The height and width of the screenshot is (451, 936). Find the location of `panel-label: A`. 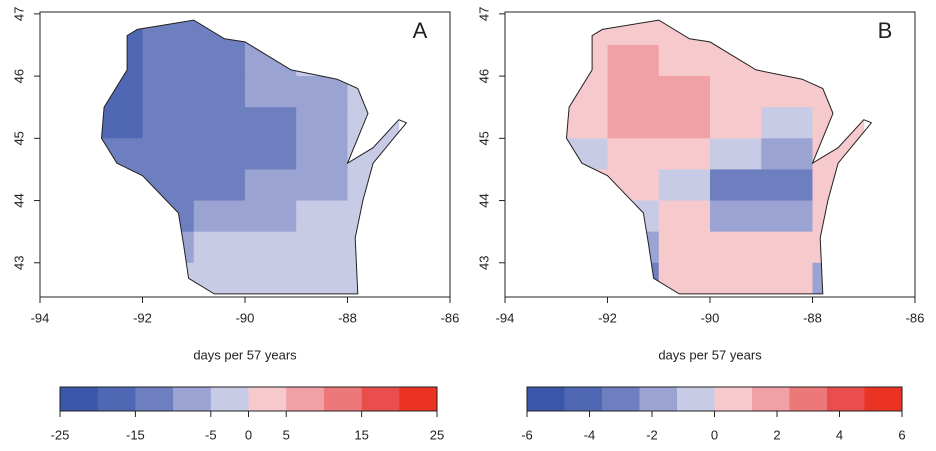

panel-label: A is located at coordinates (420, 30).